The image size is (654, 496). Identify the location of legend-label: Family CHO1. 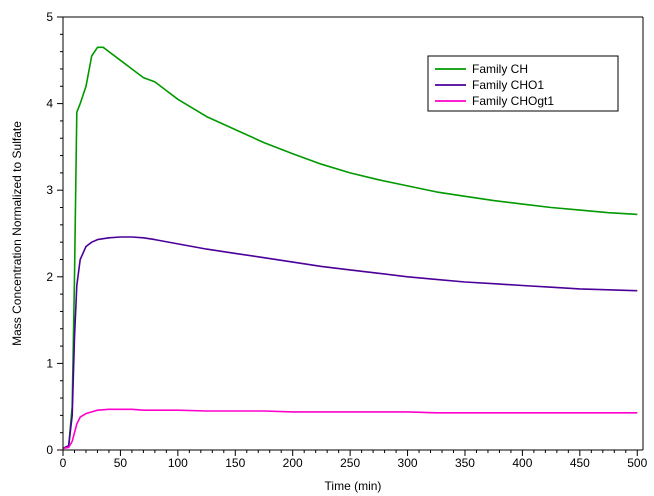
(508, 85).